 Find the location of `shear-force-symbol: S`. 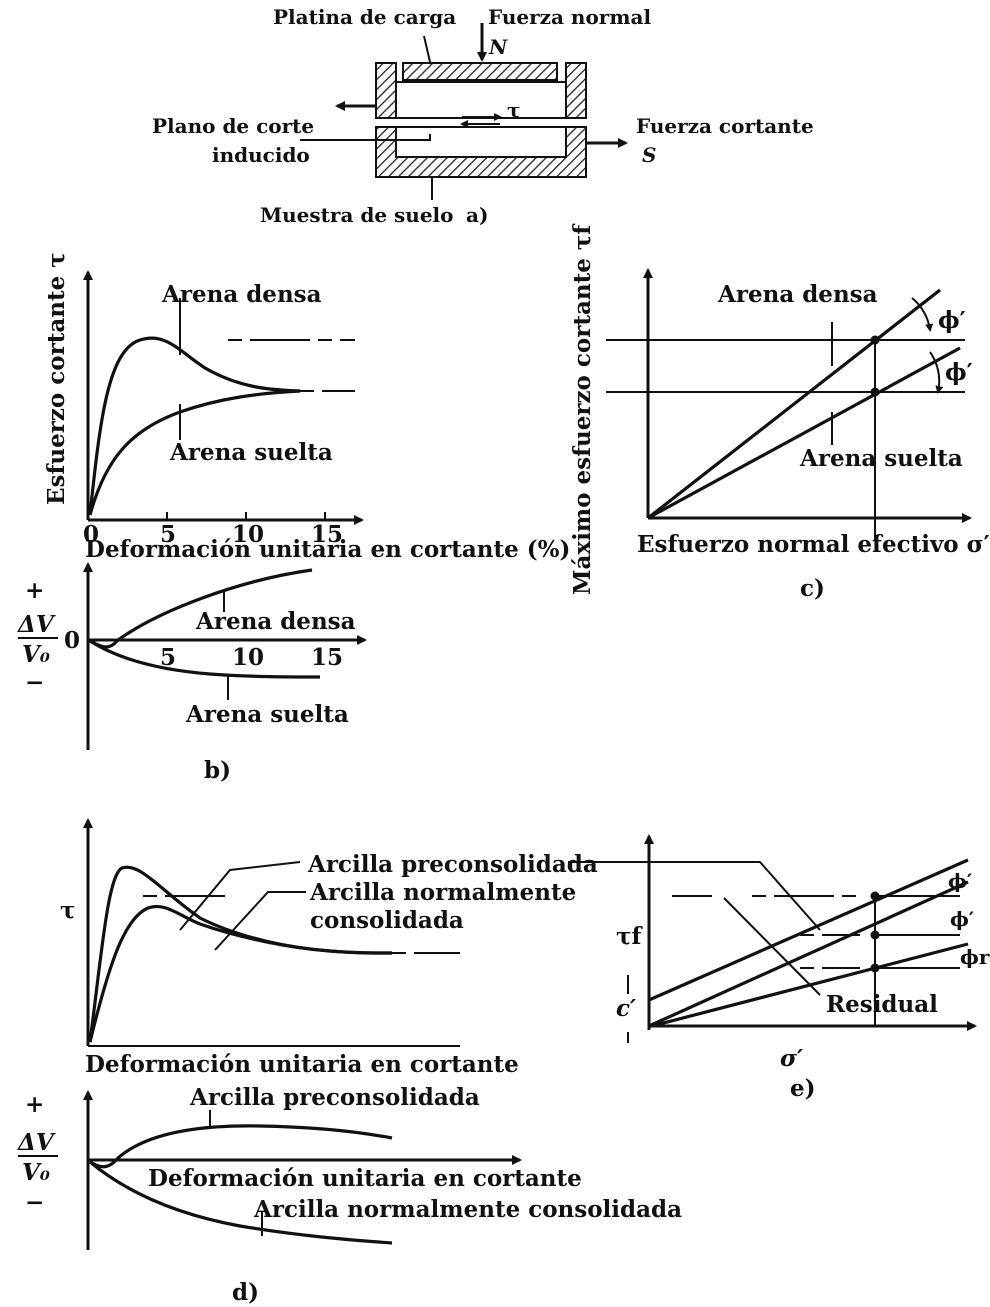

shear-force-symbol: S is located at coordinates (649, 155).